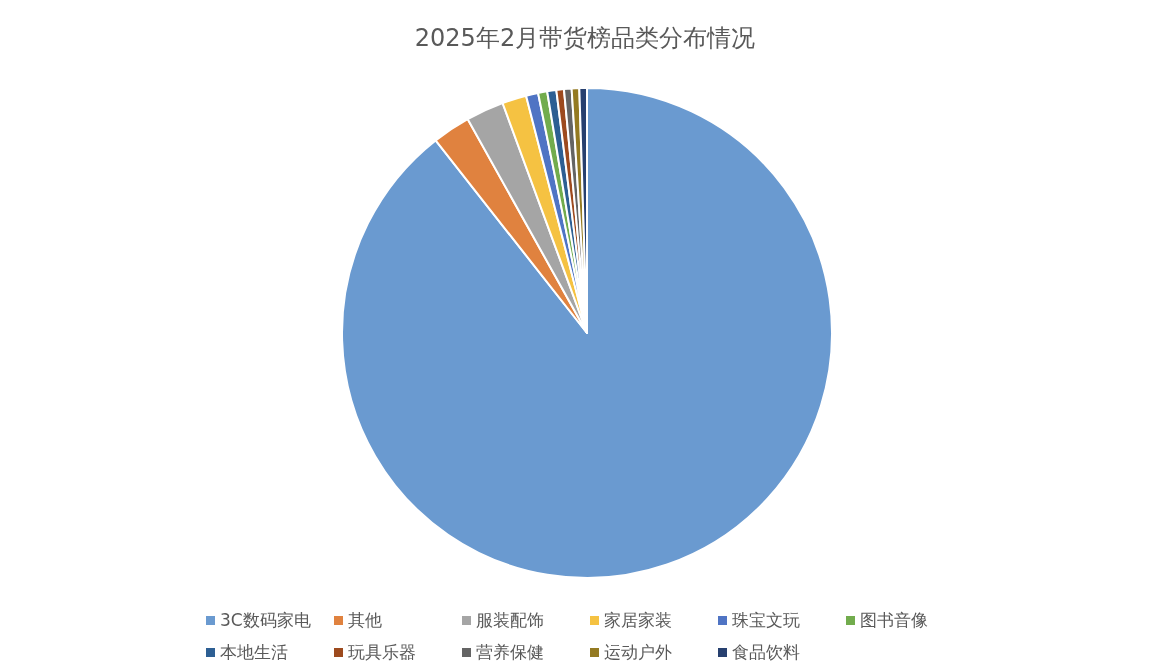 The width and height of the screenshot is (1154, 664). Describe the element at coordinates (510, 620) in the screenshot. I see `legend-label: 服装配饰` at that location.